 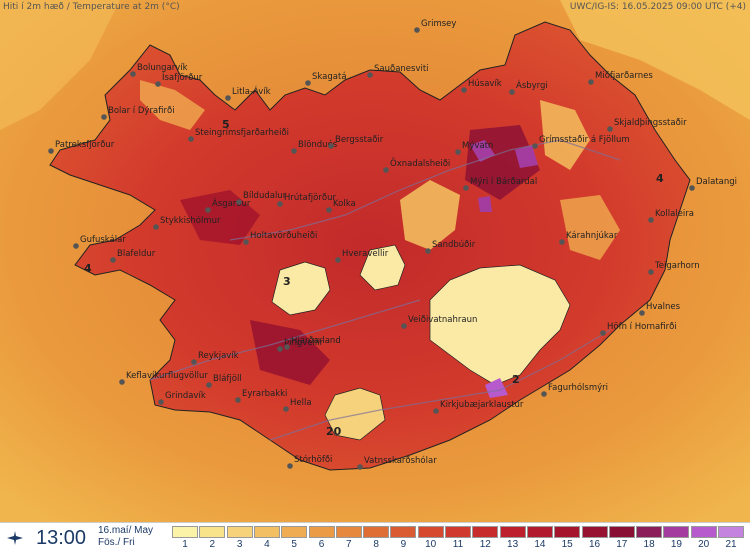 What do you see at coordinates (590, 227) in the screenshot?
I see `east-highland-cool` at bounding box center [590, 227].